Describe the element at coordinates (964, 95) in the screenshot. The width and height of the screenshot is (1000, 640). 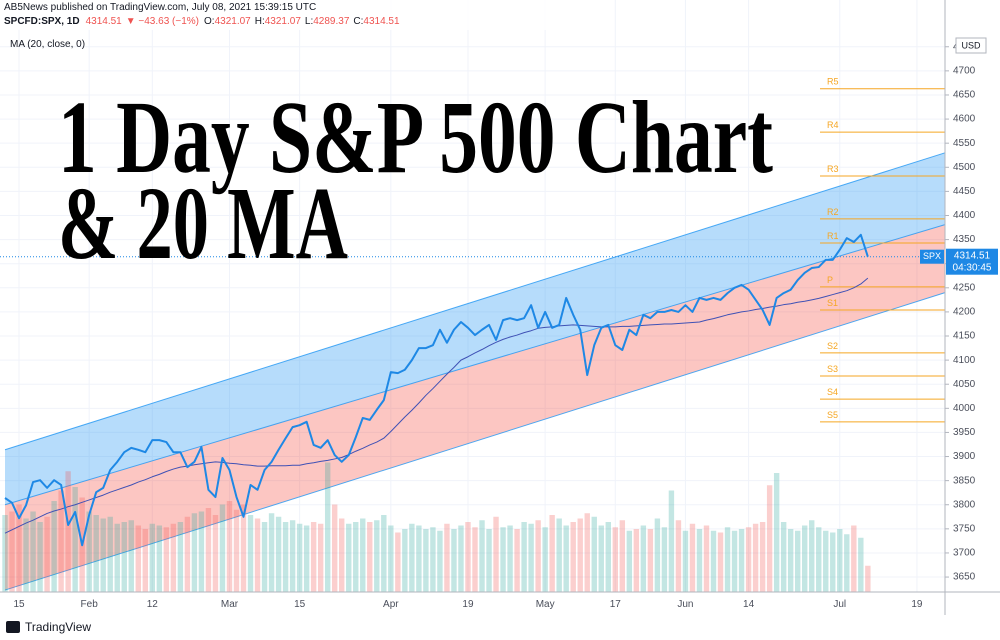
I see `y-tick-label: 4650` at that location.